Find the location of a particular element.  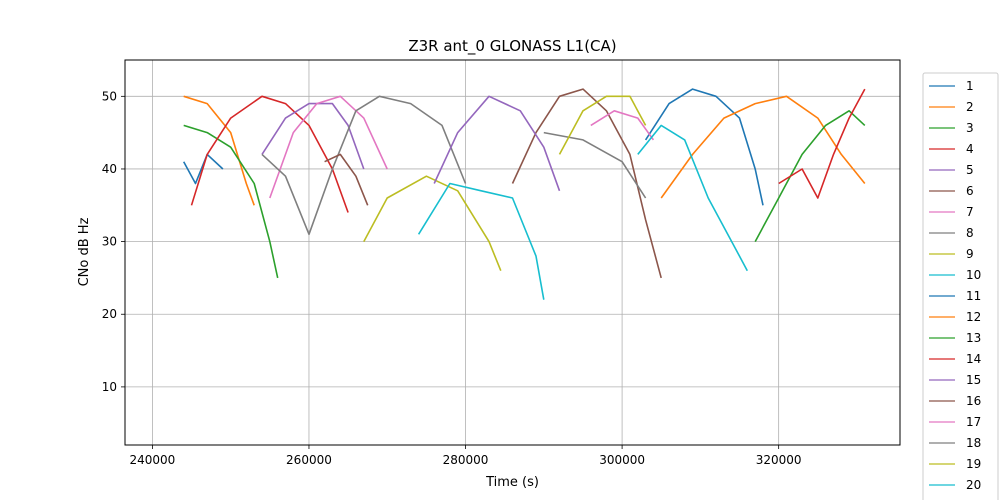

y-tick-label: 50 is located at coordinates (109, 96).